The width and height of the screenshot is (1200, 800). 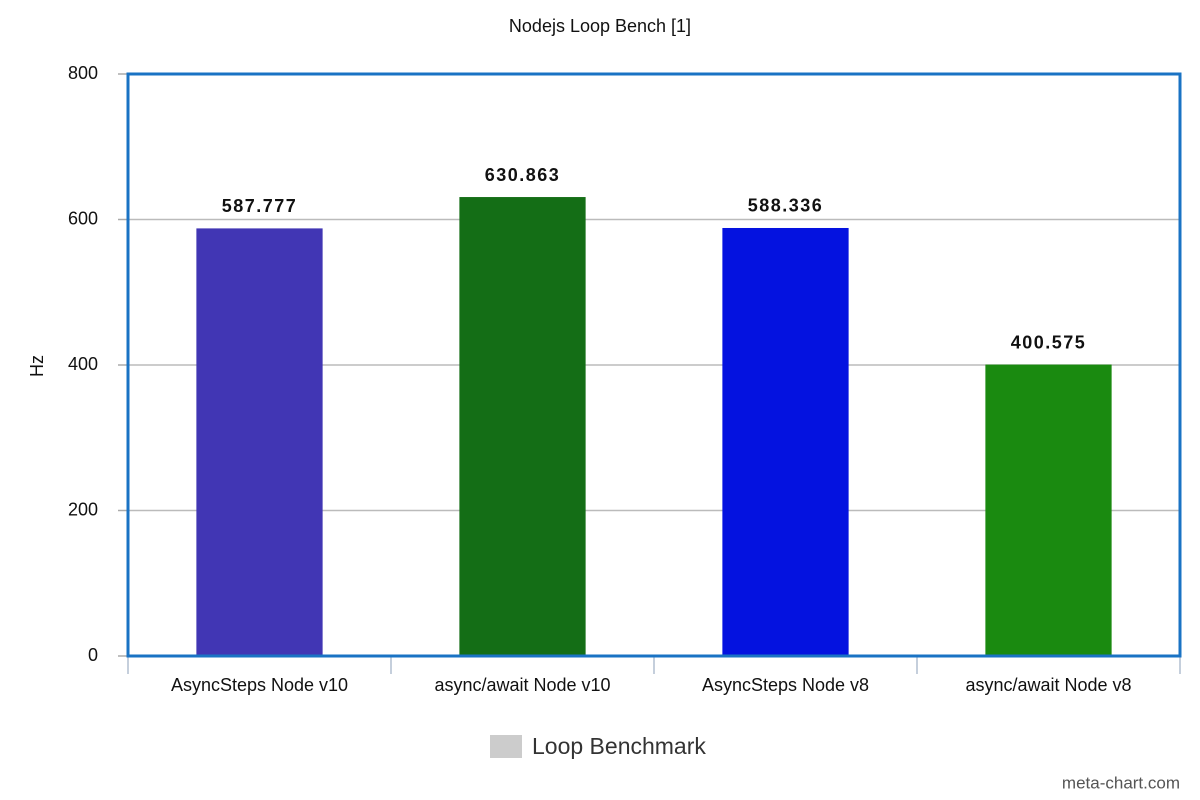 I want to click on x-tick-label: AsyncSteps Node v10, so click(x=259, y=685).